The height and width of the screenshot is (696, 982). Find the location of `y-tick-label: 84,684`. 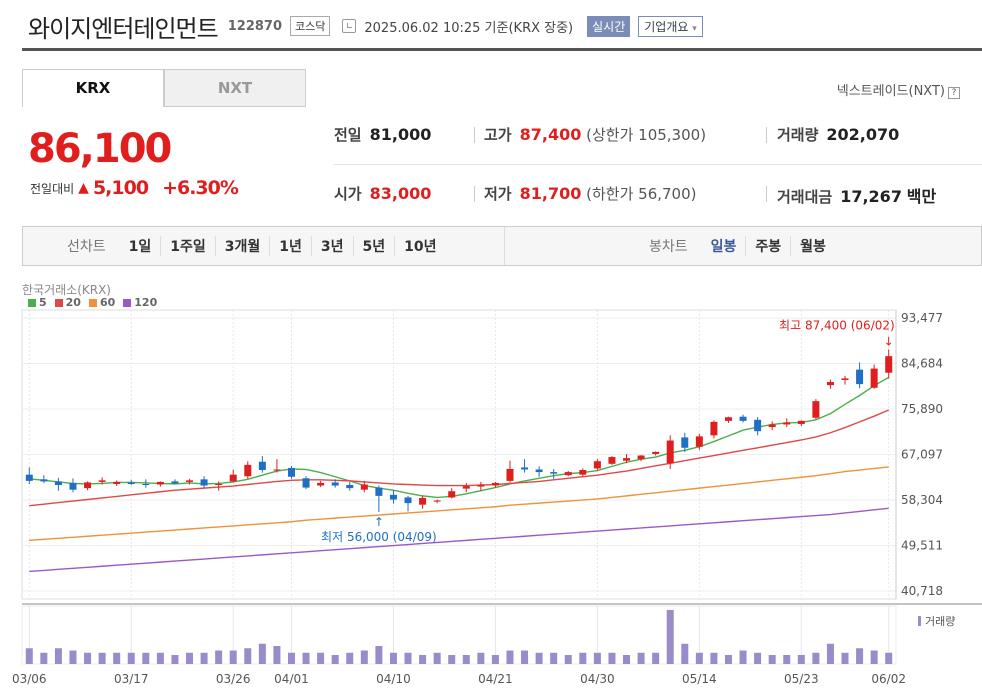

y-tick-label: 84,684 is located at coordinates (922, 364).